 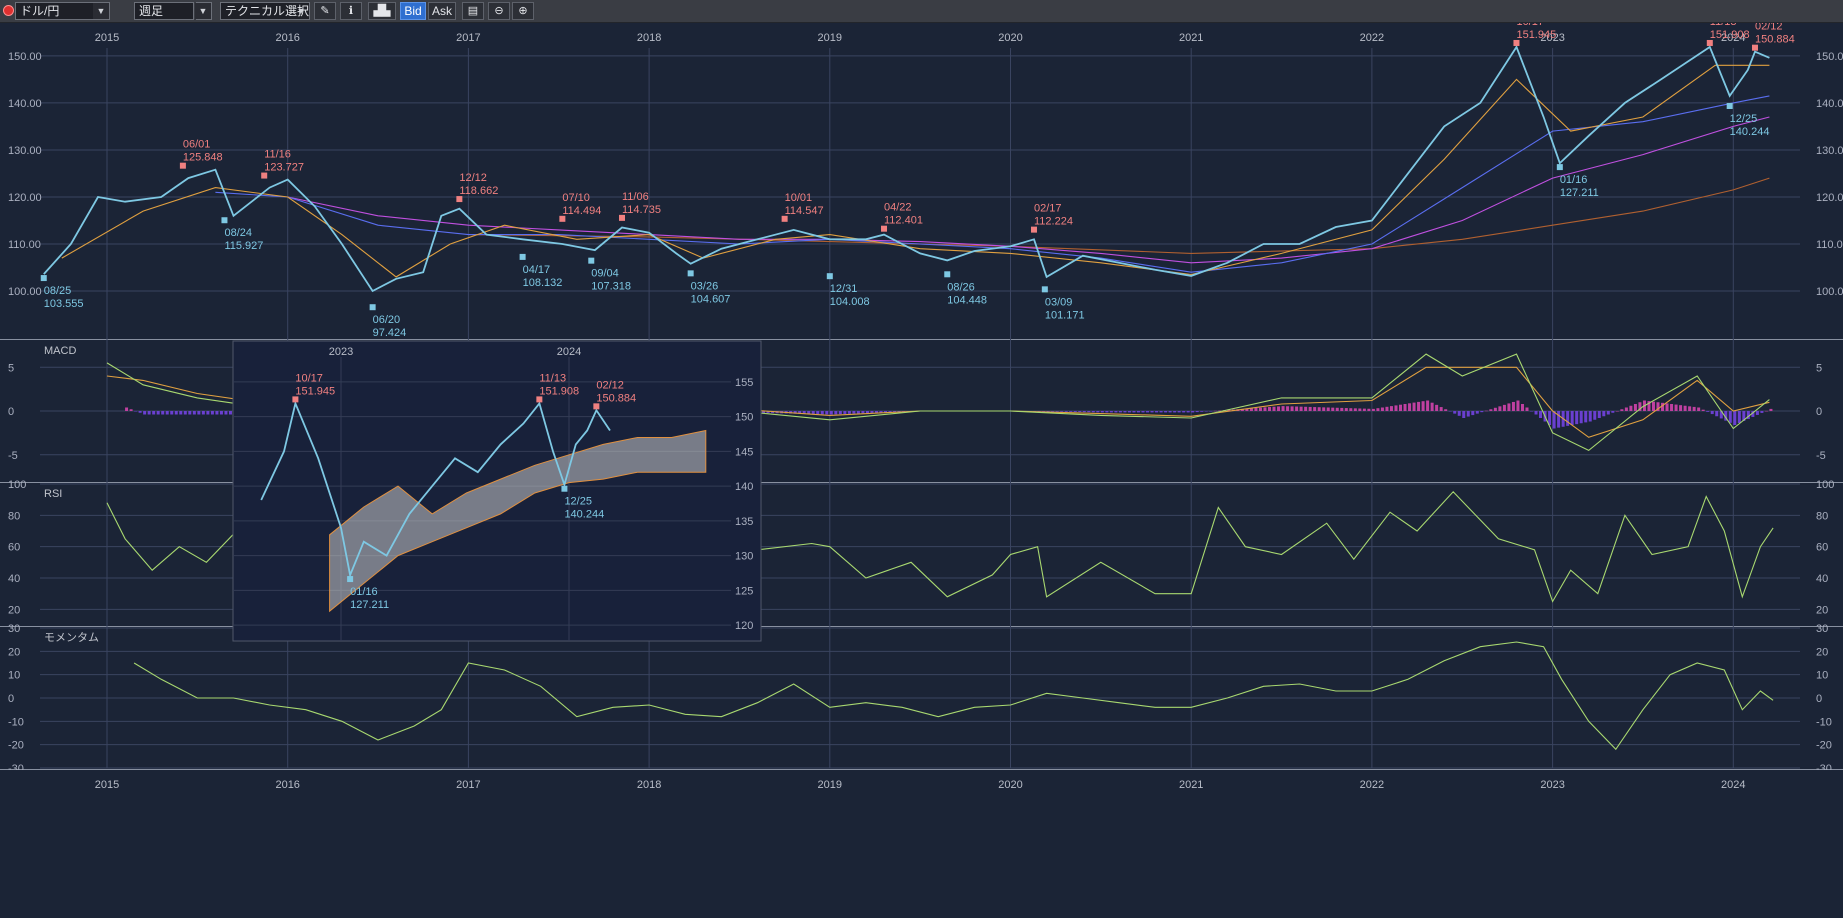 What do you see at coordinates (967, 300) in the screenshot?
I see `annotation-value: 104.448` at bounding box center [967, 300].